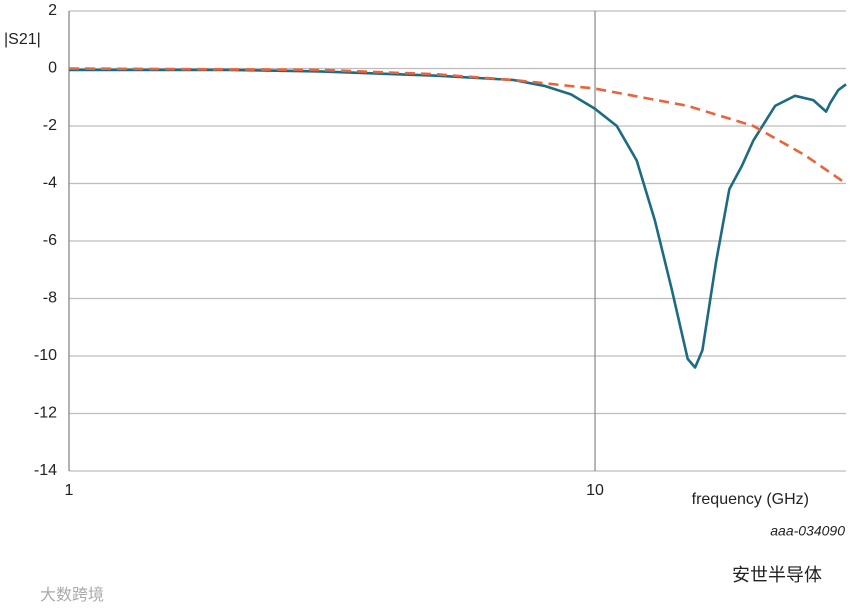  Describe the element at coordinates (50, 298) in the screenshot. I see `y-tick-label: -8` at that location.